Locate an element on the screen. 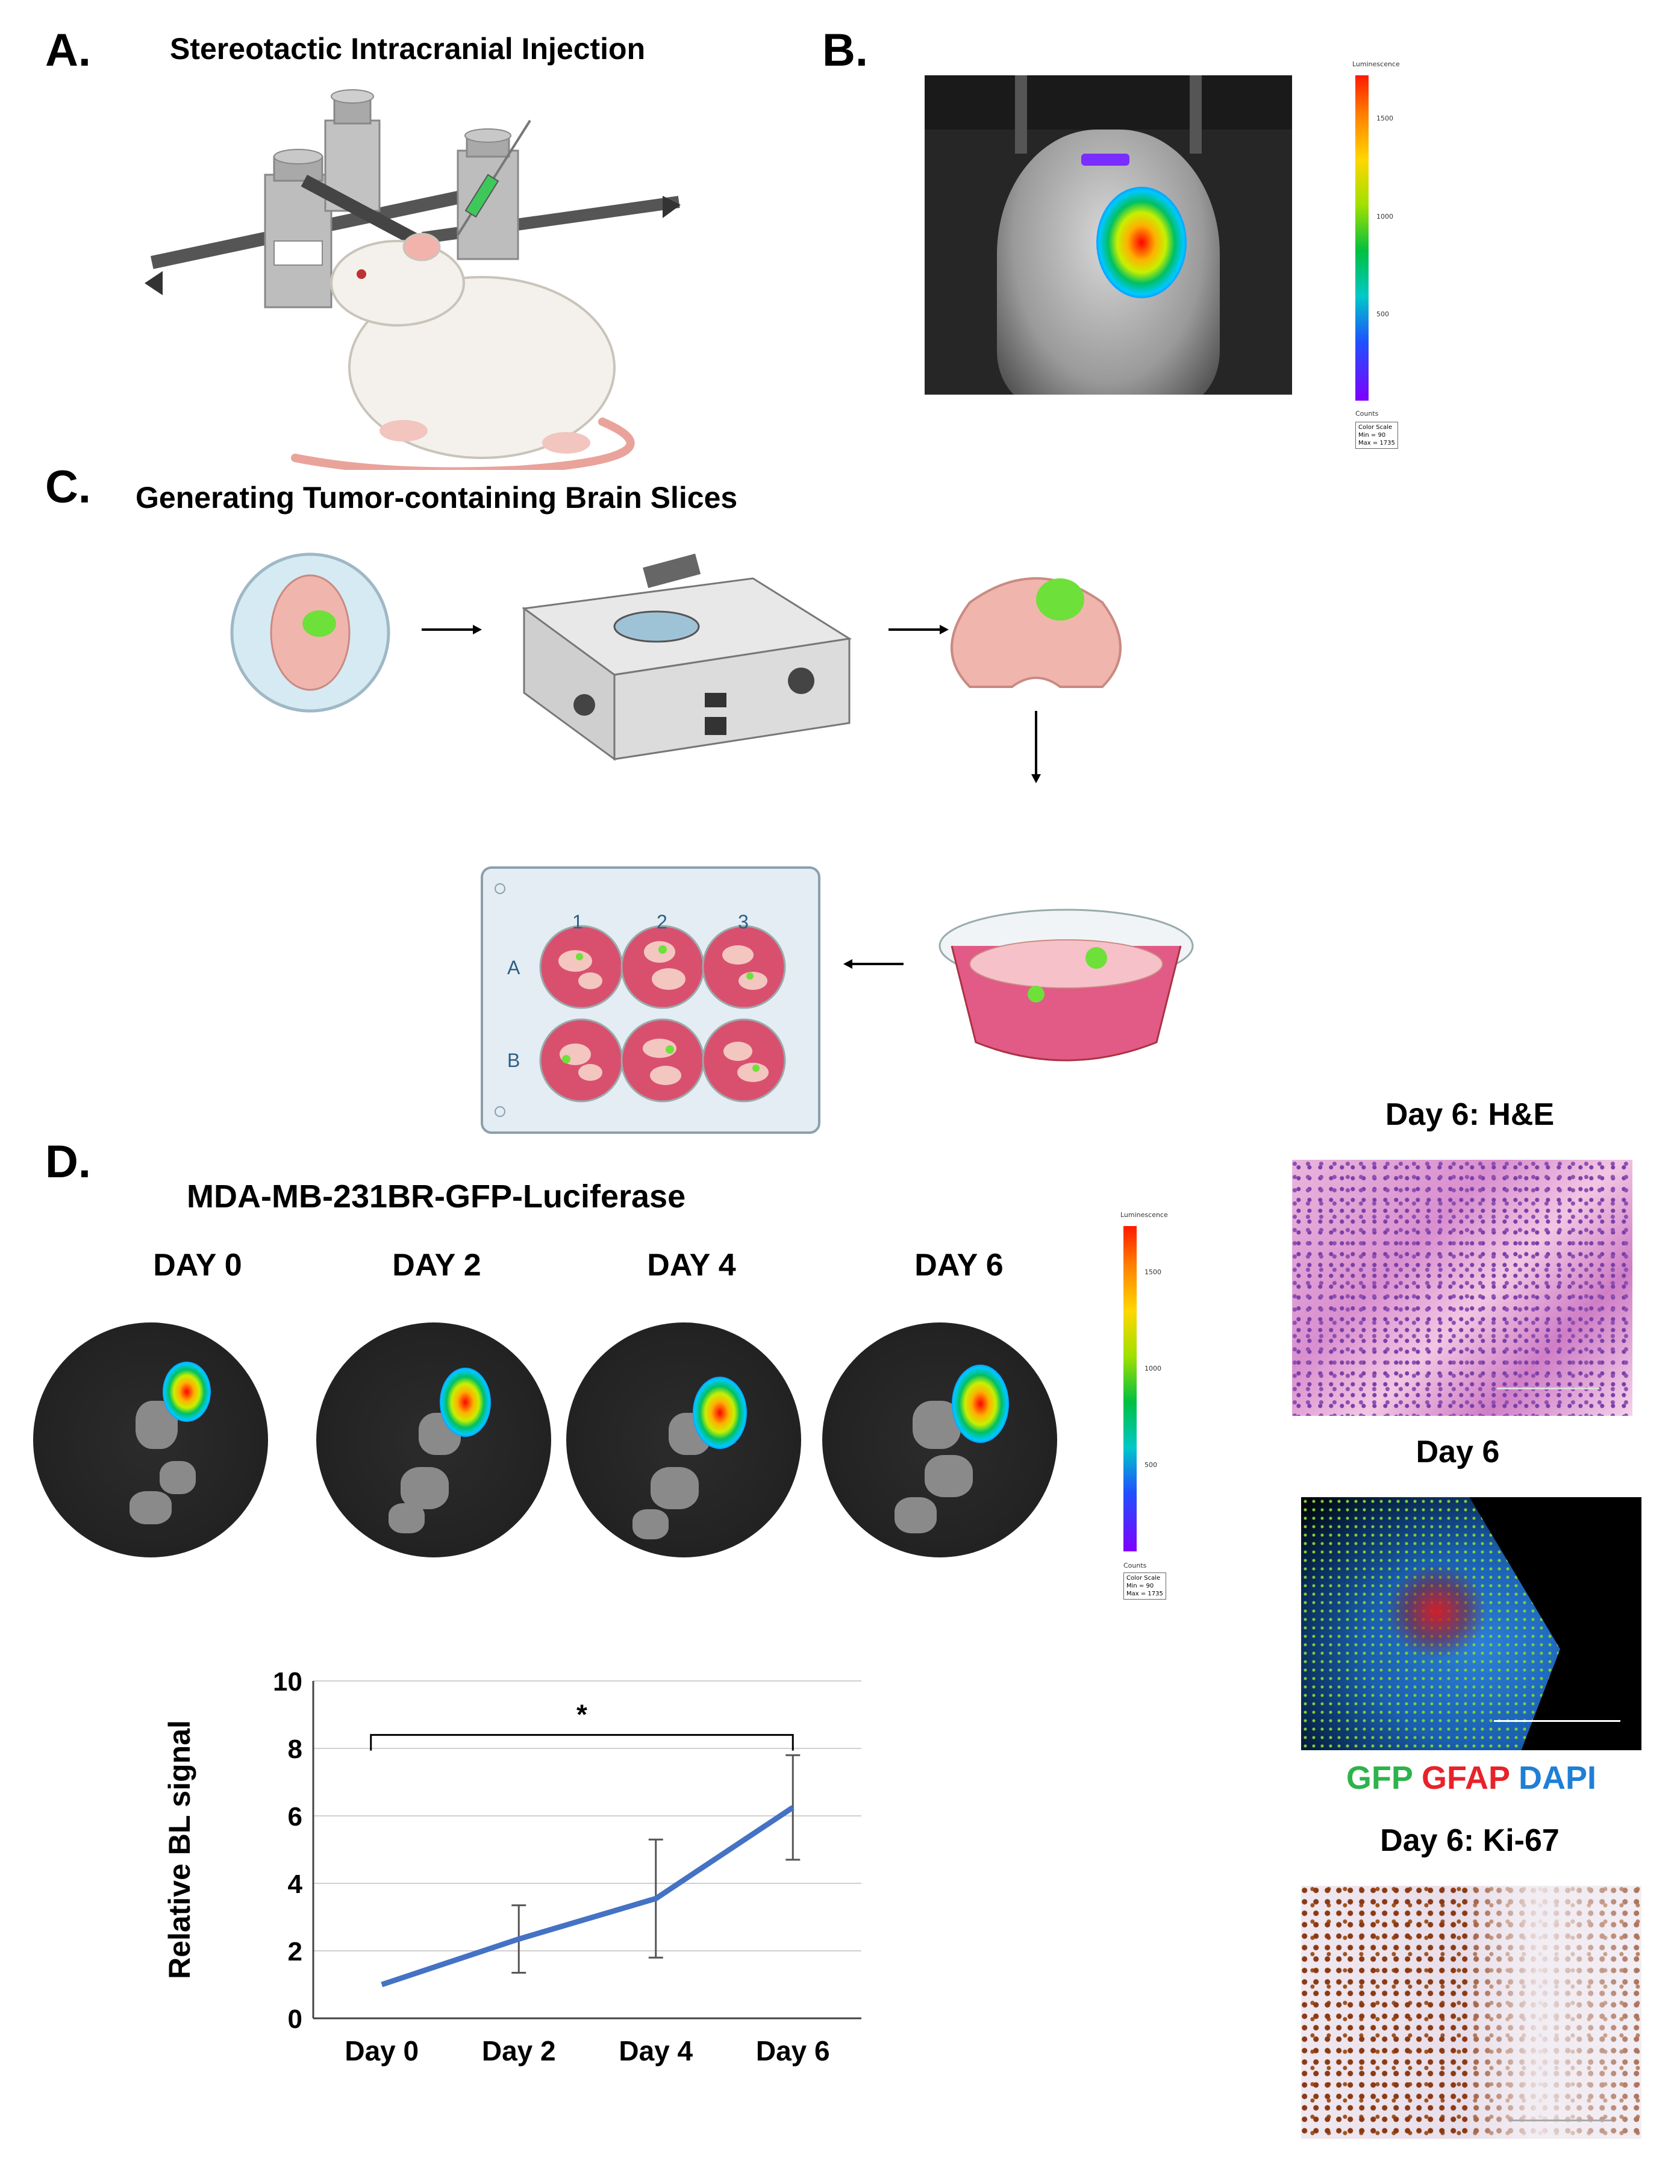 The image size is (1680, 2184). y-tick-label: 2 is located at coordinates (295, 1952).